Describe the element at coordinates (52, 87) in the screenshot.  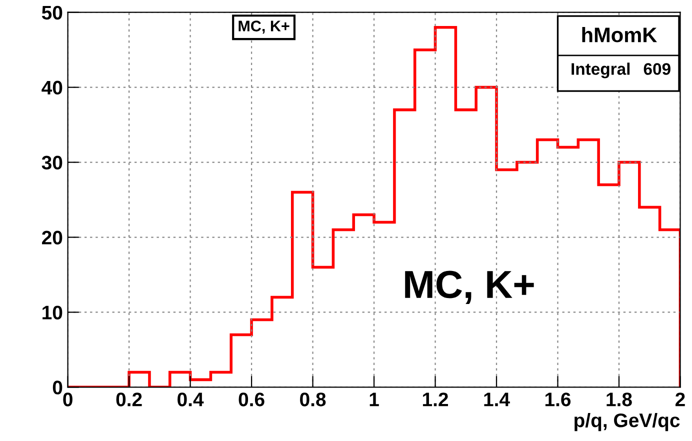
I see `y-tick-label: 40` at that location.